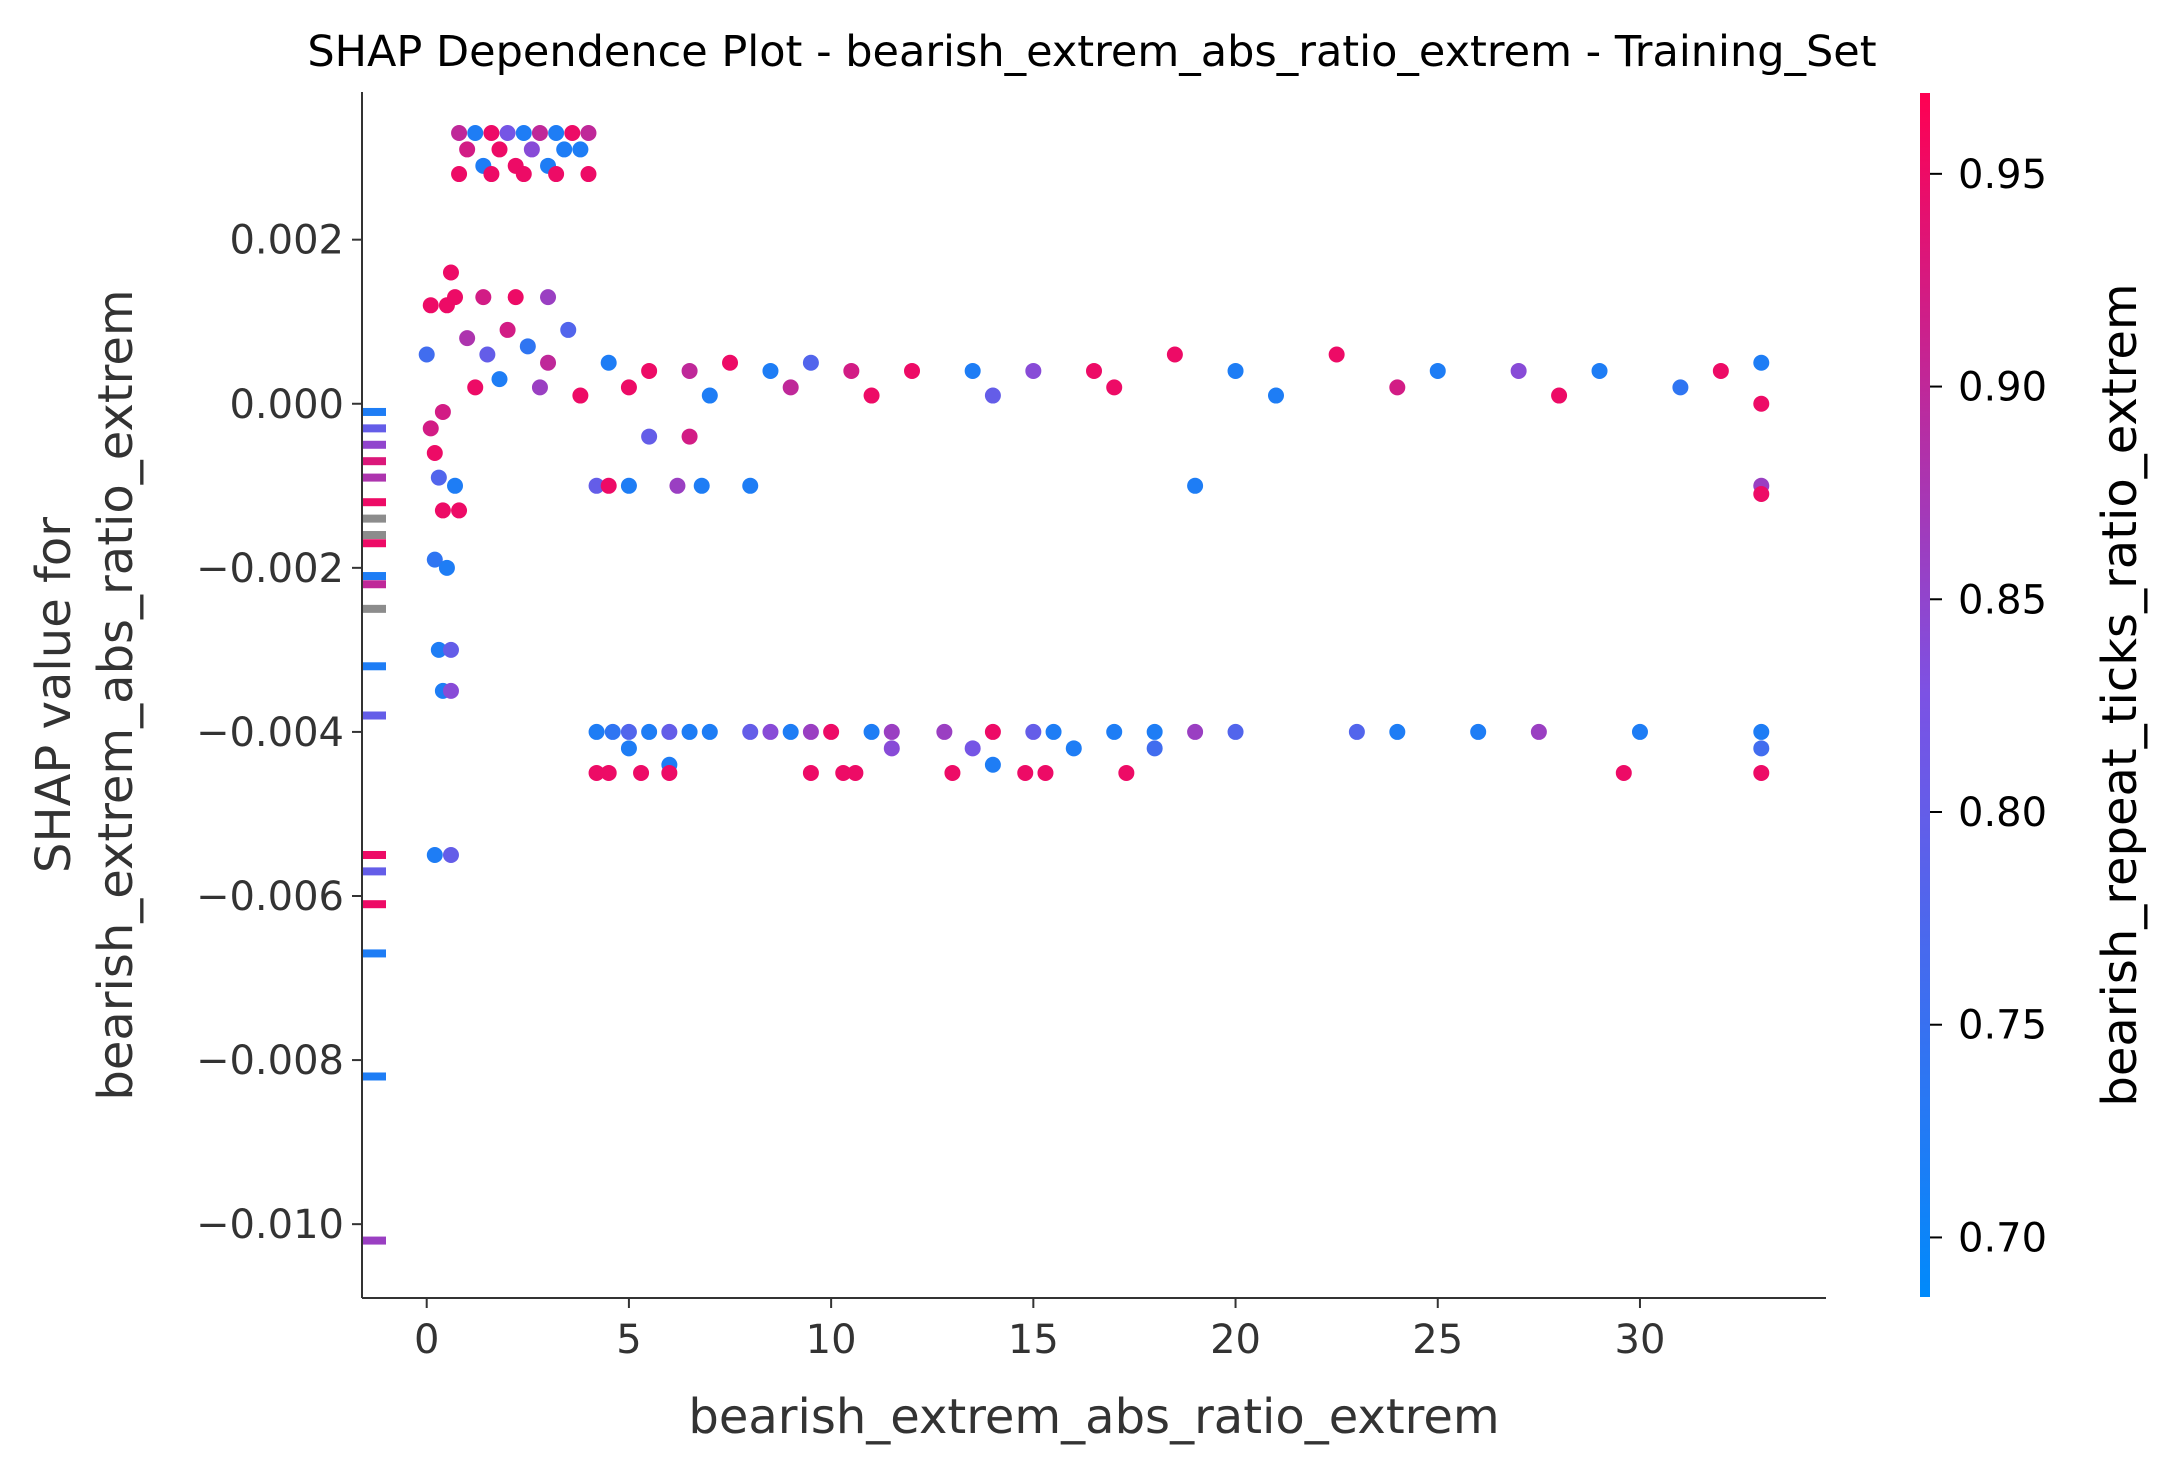  Describe the element at coordinates (1437, 1340) in the screenshot. I see `x-tick-label: 25` at that location.